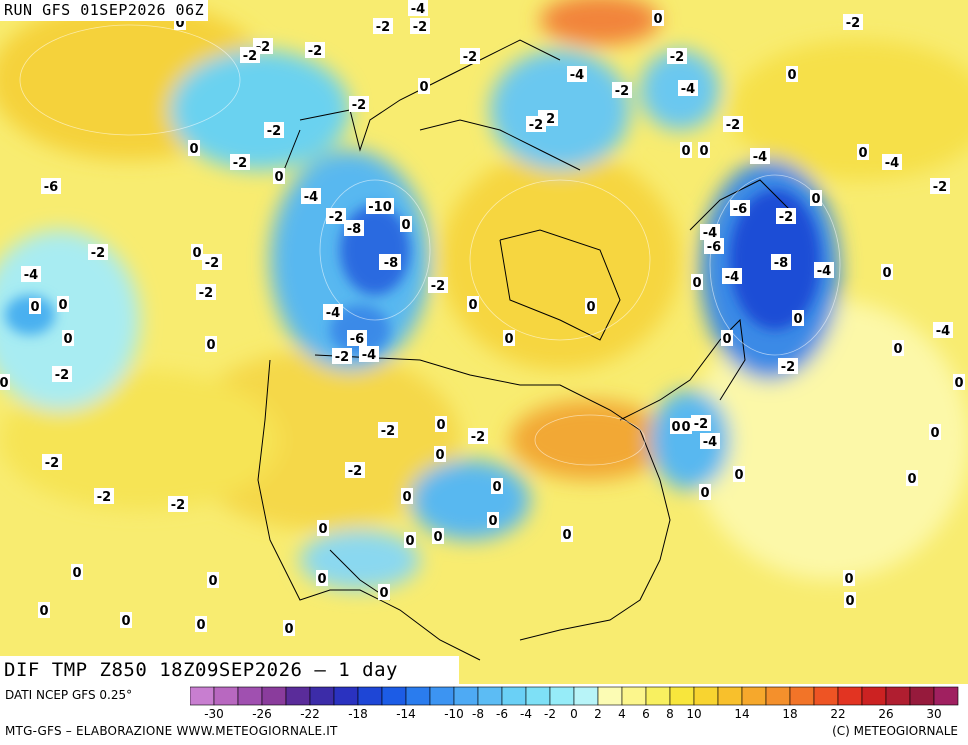  I want to click on legend-tick-label: -2, so click(550, 714).